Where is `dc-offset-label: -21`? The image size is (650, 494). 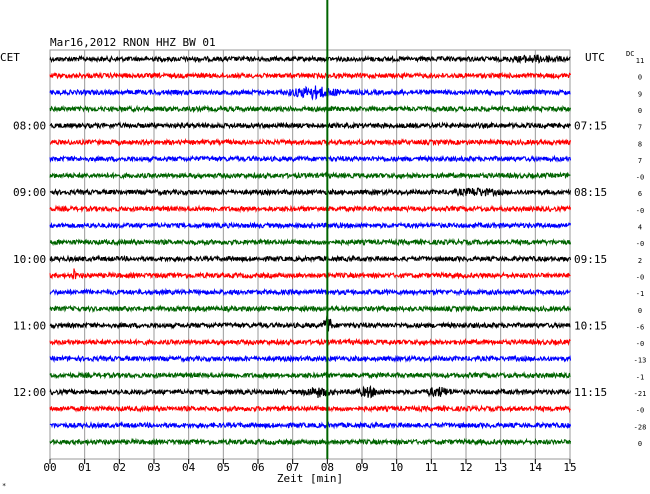 dc-offset-label: -21 is located at coordinates (640, 394).